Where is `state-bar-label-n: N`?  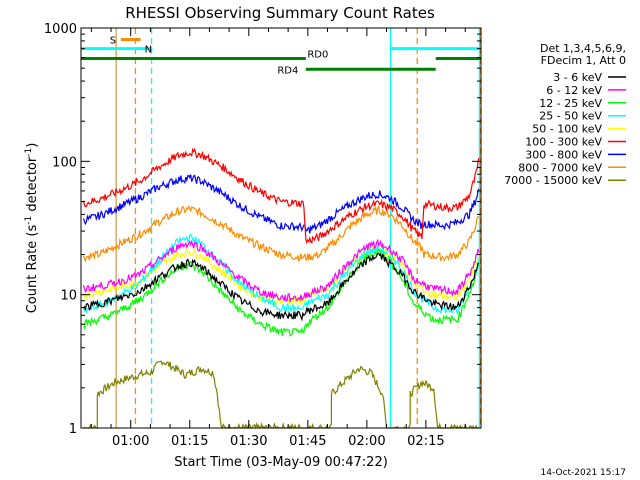
state-bar-label-n: N is located at coordinates (148, 50).